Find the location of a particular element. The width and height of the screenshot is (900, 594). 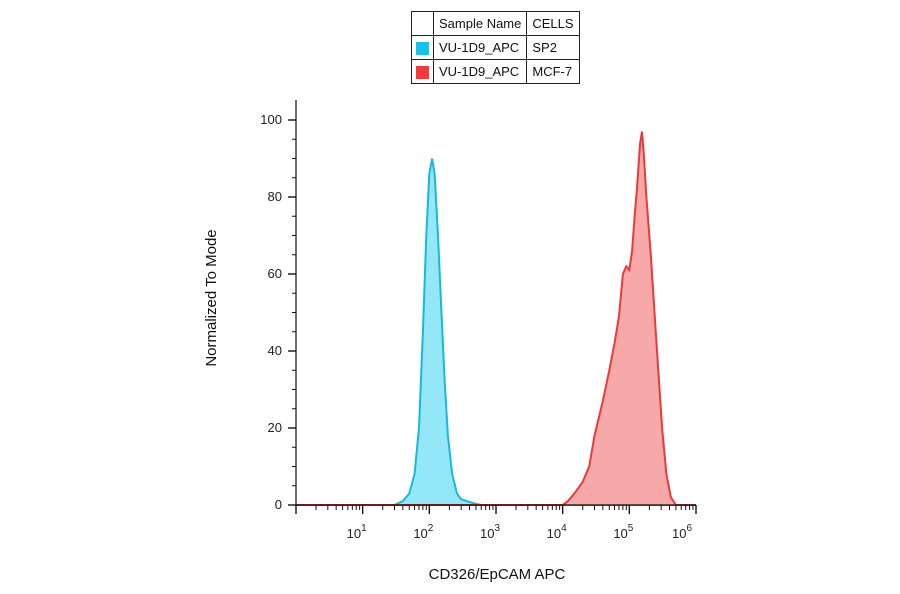

legend-swatch-mcf7 is located at coordinates (422, 73).